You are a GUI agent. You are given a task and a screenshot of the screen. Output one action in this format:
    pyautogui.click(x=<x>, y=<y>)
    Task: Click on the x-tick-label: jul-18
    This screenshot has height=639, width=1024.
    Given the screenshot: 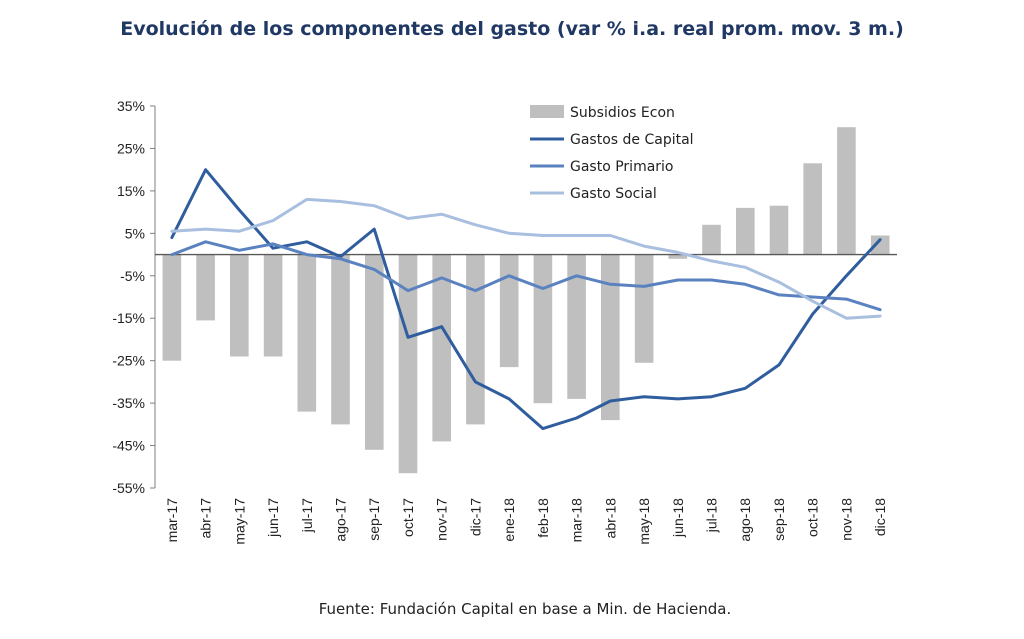 What is the action you would take?
    pyautogui.click(x=712, y=515)
    